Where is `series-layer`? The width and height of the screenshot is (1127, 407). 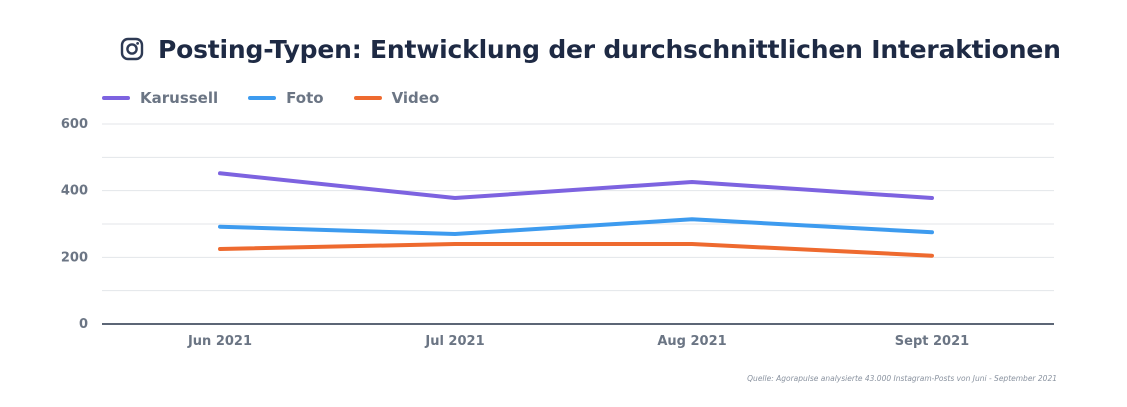 series-layer is located at coordinates (576, 214).